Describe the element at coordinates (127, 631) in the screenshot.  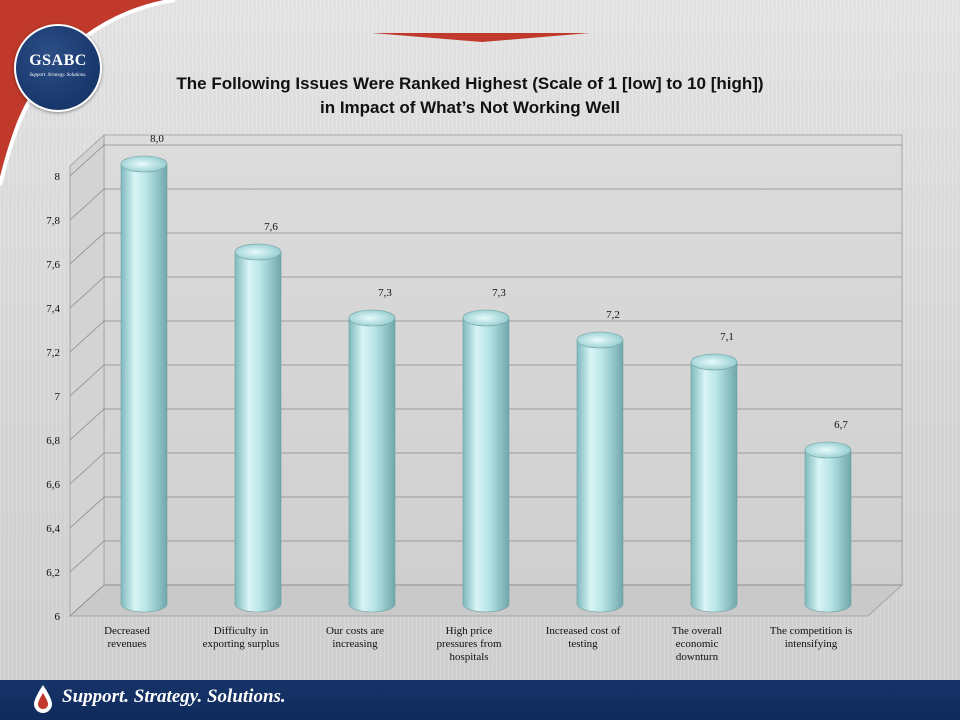
I see `x-tick-label-line: Decreased` at that location.